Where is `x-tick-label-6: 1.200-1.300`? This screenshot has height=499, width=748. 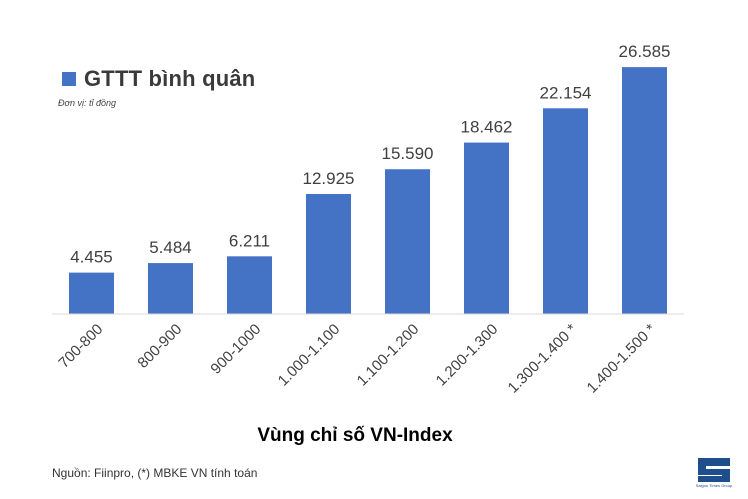
x-tick-label-6: 1.200-1.300 is located at coordinates (467, 355).